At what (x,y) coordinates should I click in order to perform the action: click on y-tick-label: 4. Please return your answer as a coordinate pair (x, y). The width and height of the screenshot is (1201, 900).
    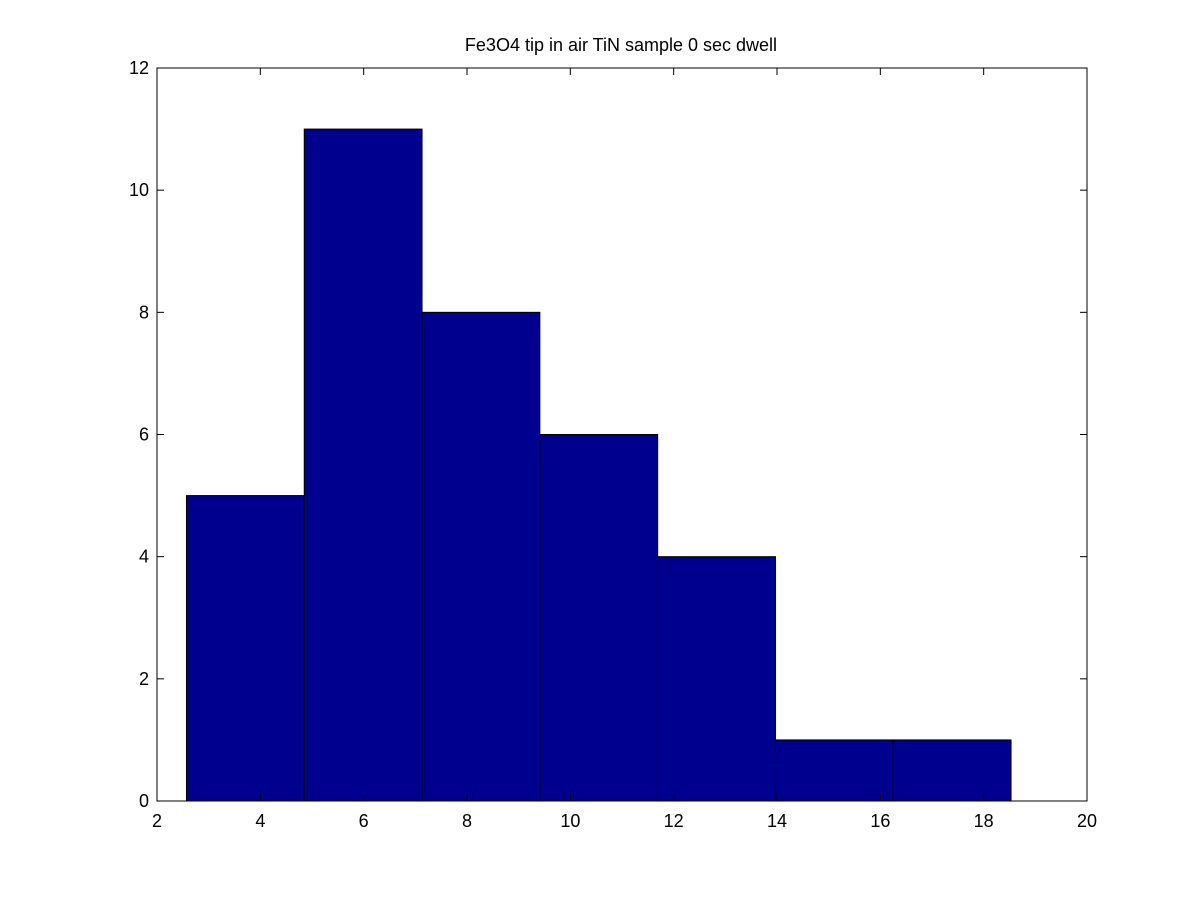
    Looking at the image, I should click on (144, 557).